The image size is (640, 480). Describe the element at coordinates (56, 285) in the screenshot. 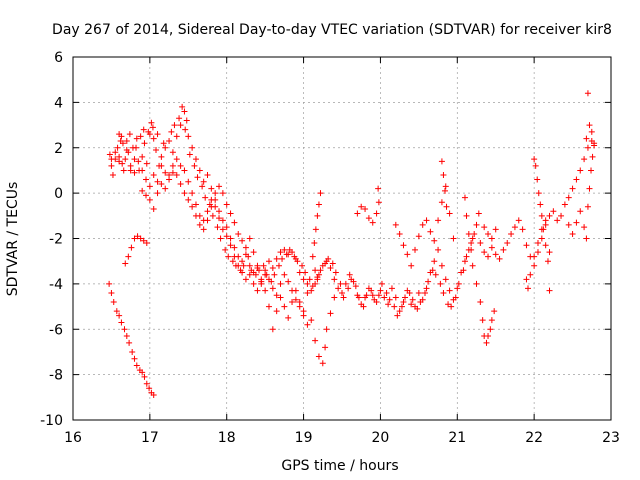

I see `y-tick-label: -4` at that location.